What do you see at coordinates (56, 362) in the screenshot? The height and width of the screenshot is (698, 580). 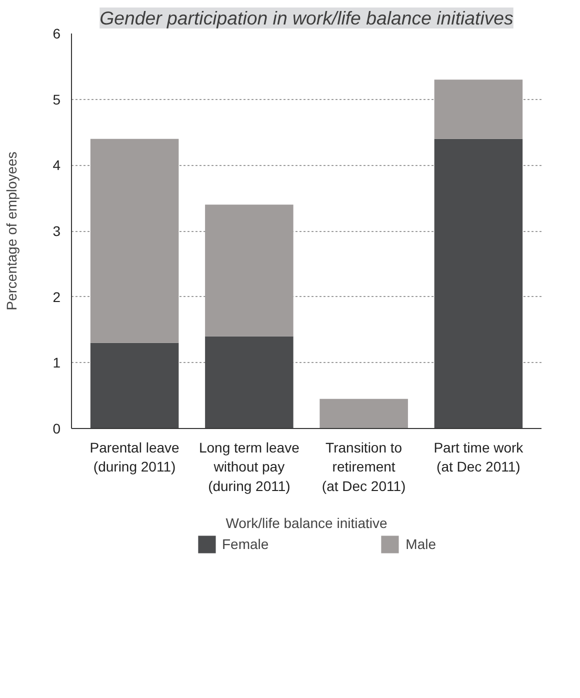 I see `y-tick-label: 1` at bounding box center [56, 362].